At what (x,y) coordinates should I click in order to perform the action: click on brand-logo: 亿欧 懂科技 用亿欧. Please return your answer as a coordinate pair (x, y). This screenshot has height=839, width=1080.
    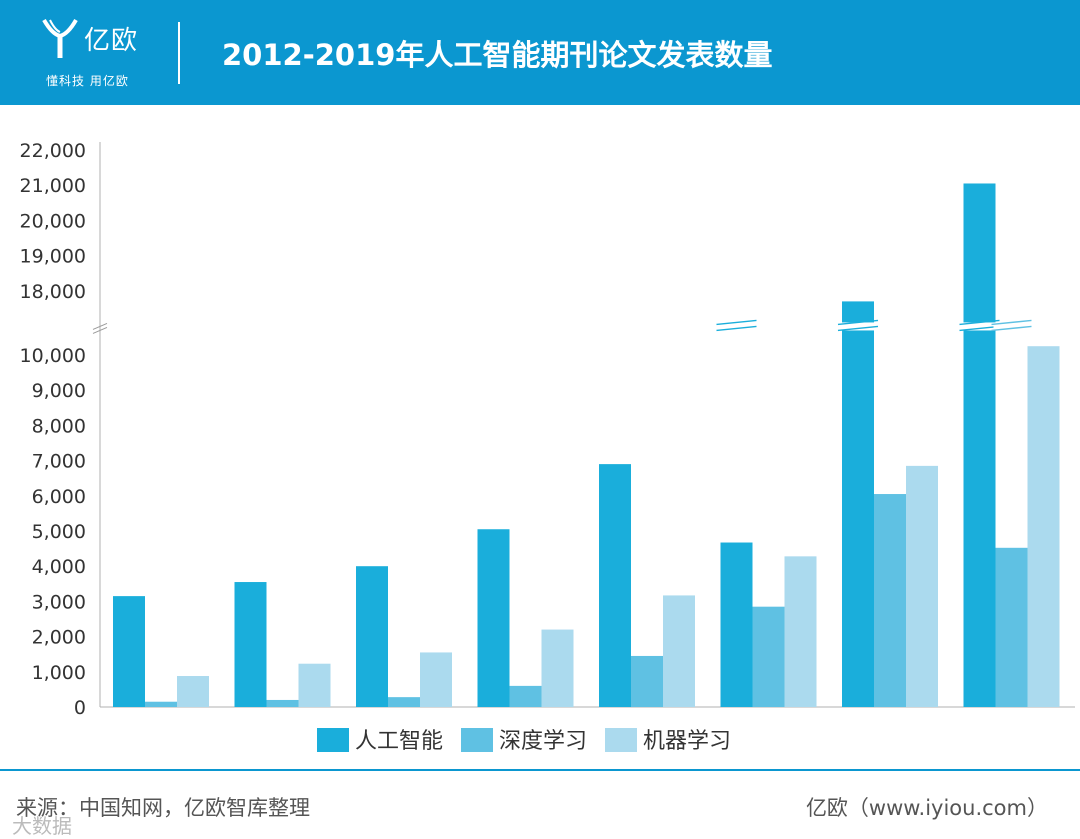
    Looking at the image, I should click on (100, 54).